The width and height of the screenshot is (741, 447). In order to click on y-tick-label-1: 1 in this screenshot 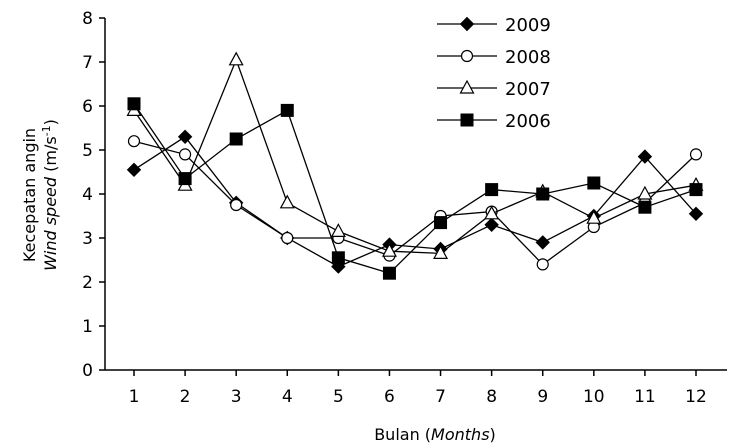, I will do `click(87, 327)`.